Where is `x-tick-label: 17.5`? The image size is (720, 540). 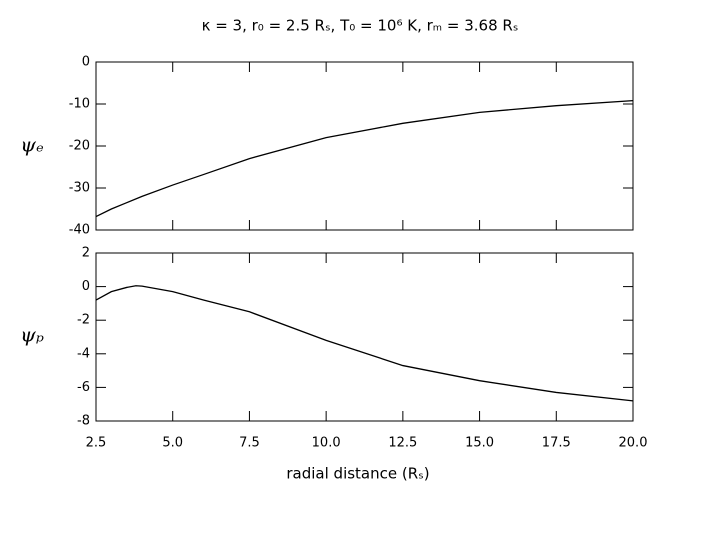
x-tick-label: 17.5 is located at coordinates (556, 443).